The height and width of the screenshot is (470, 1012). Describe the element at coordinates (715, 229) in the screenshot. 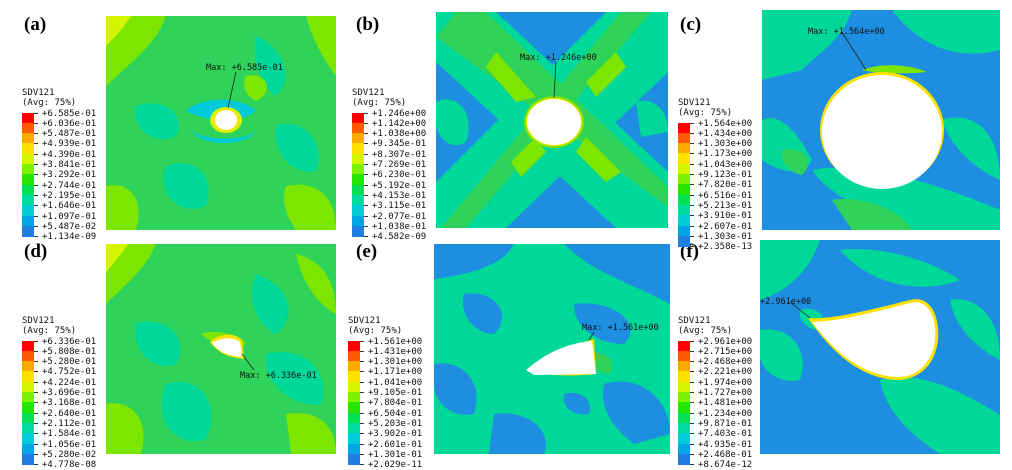

I see `legend-entry: +2.607e-01` at that location.